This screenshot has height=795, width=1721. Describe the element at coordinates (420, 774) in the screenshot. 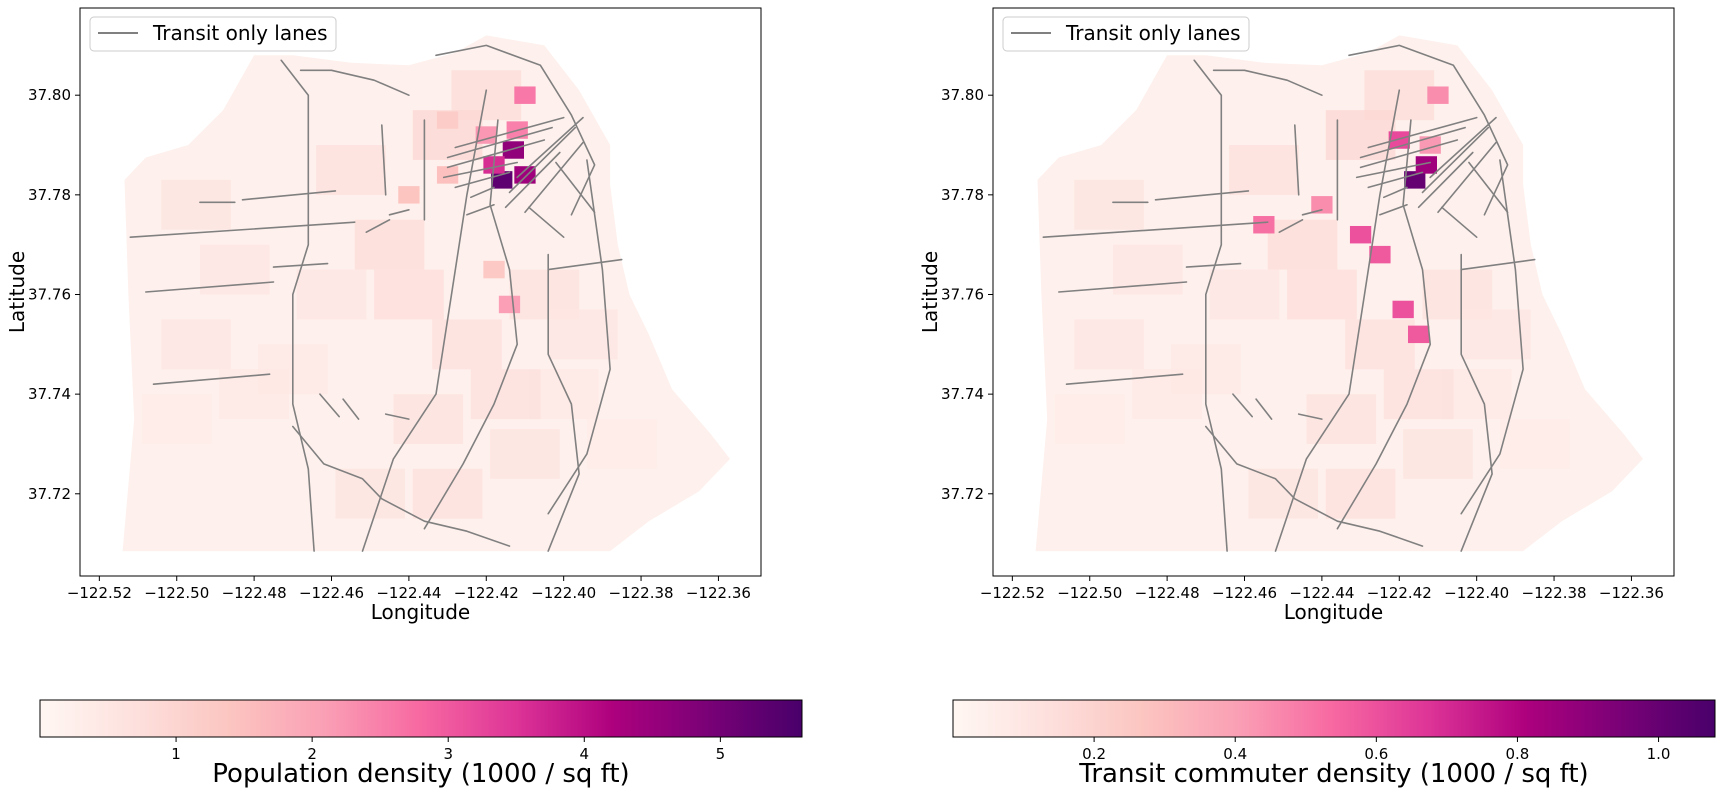

I see `colorbar-label: Population density (1000 / sq ft)` at that location.